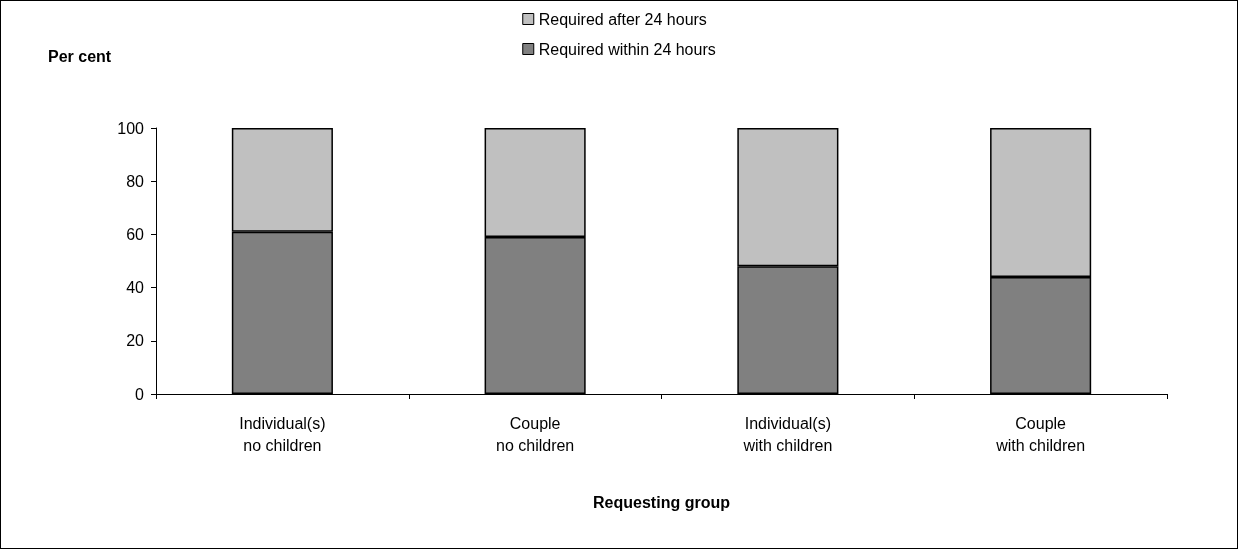 This screenshot has height=549, width=1238. Describe the element at coordinates (622, 19) in the screenshot. I see `legend-label: Required after 24 hours` at that location.